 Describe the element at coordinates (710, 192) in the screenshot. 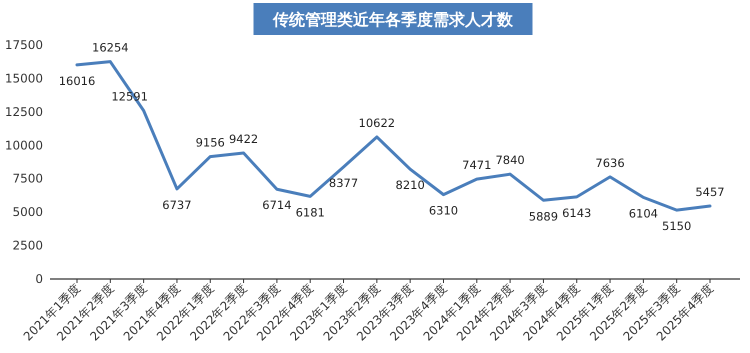

I see `data-label: 5457` at that location.